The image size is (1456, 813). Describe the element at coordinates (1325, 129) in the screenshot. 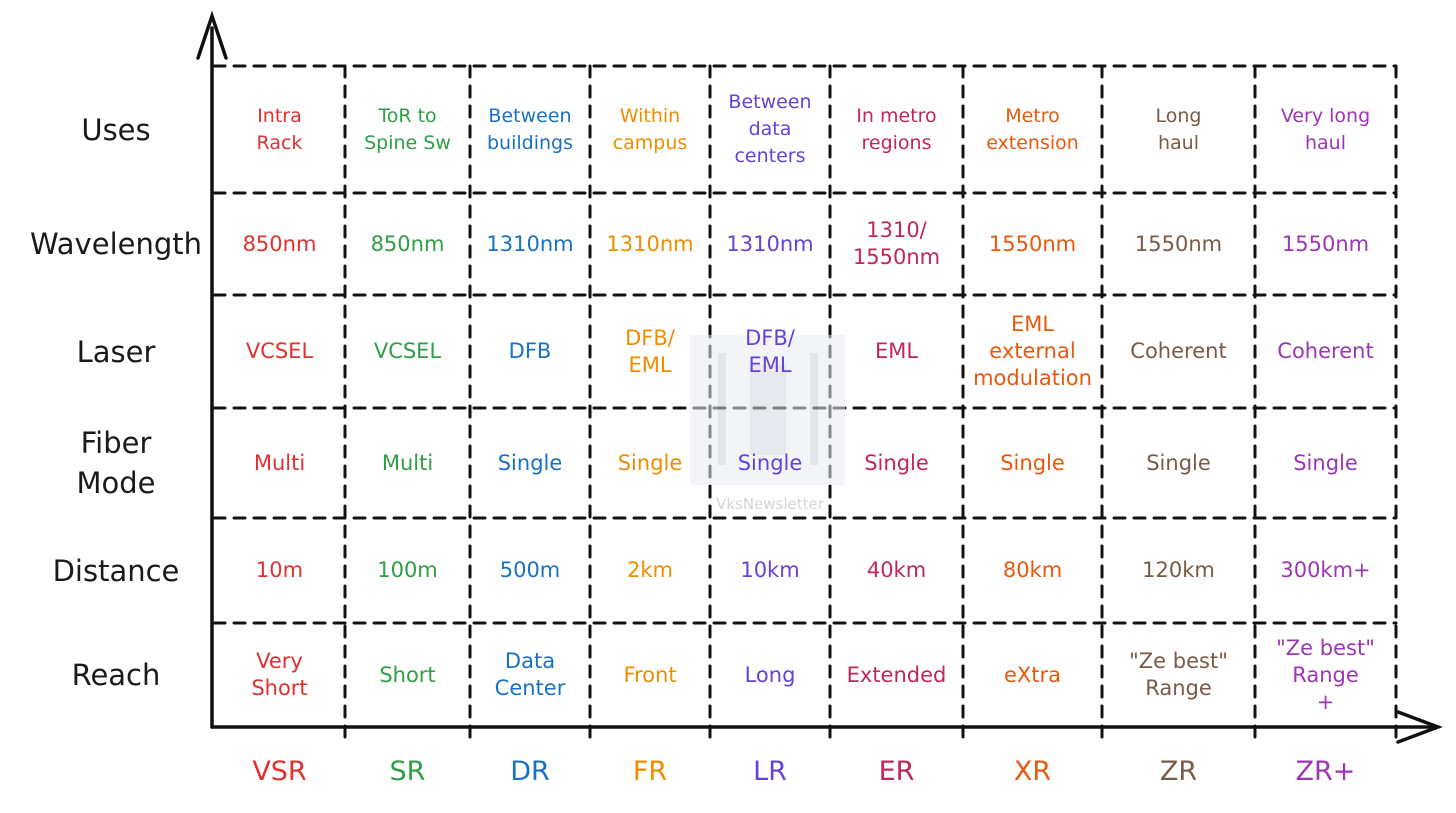

I see `table-cell: Very long haul` at that location.